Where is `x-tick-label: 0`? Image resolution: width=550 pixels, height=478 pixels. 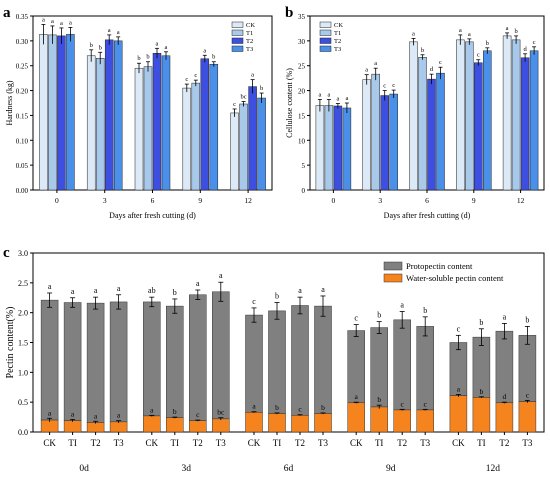 x-tick-label: 0 is located at coordinates (57, 200).